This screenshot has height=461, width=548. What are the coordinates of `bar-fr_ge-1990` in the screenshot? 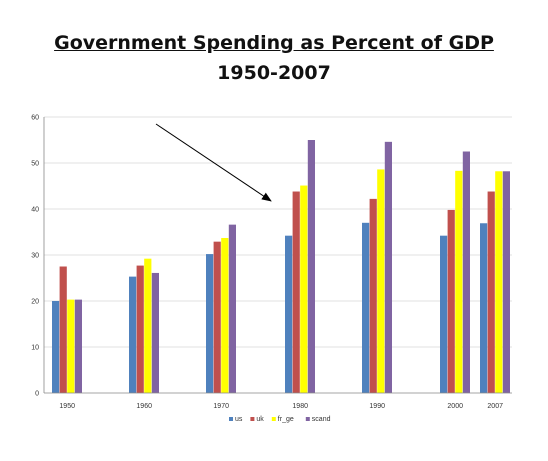 It's located at (381, 281).